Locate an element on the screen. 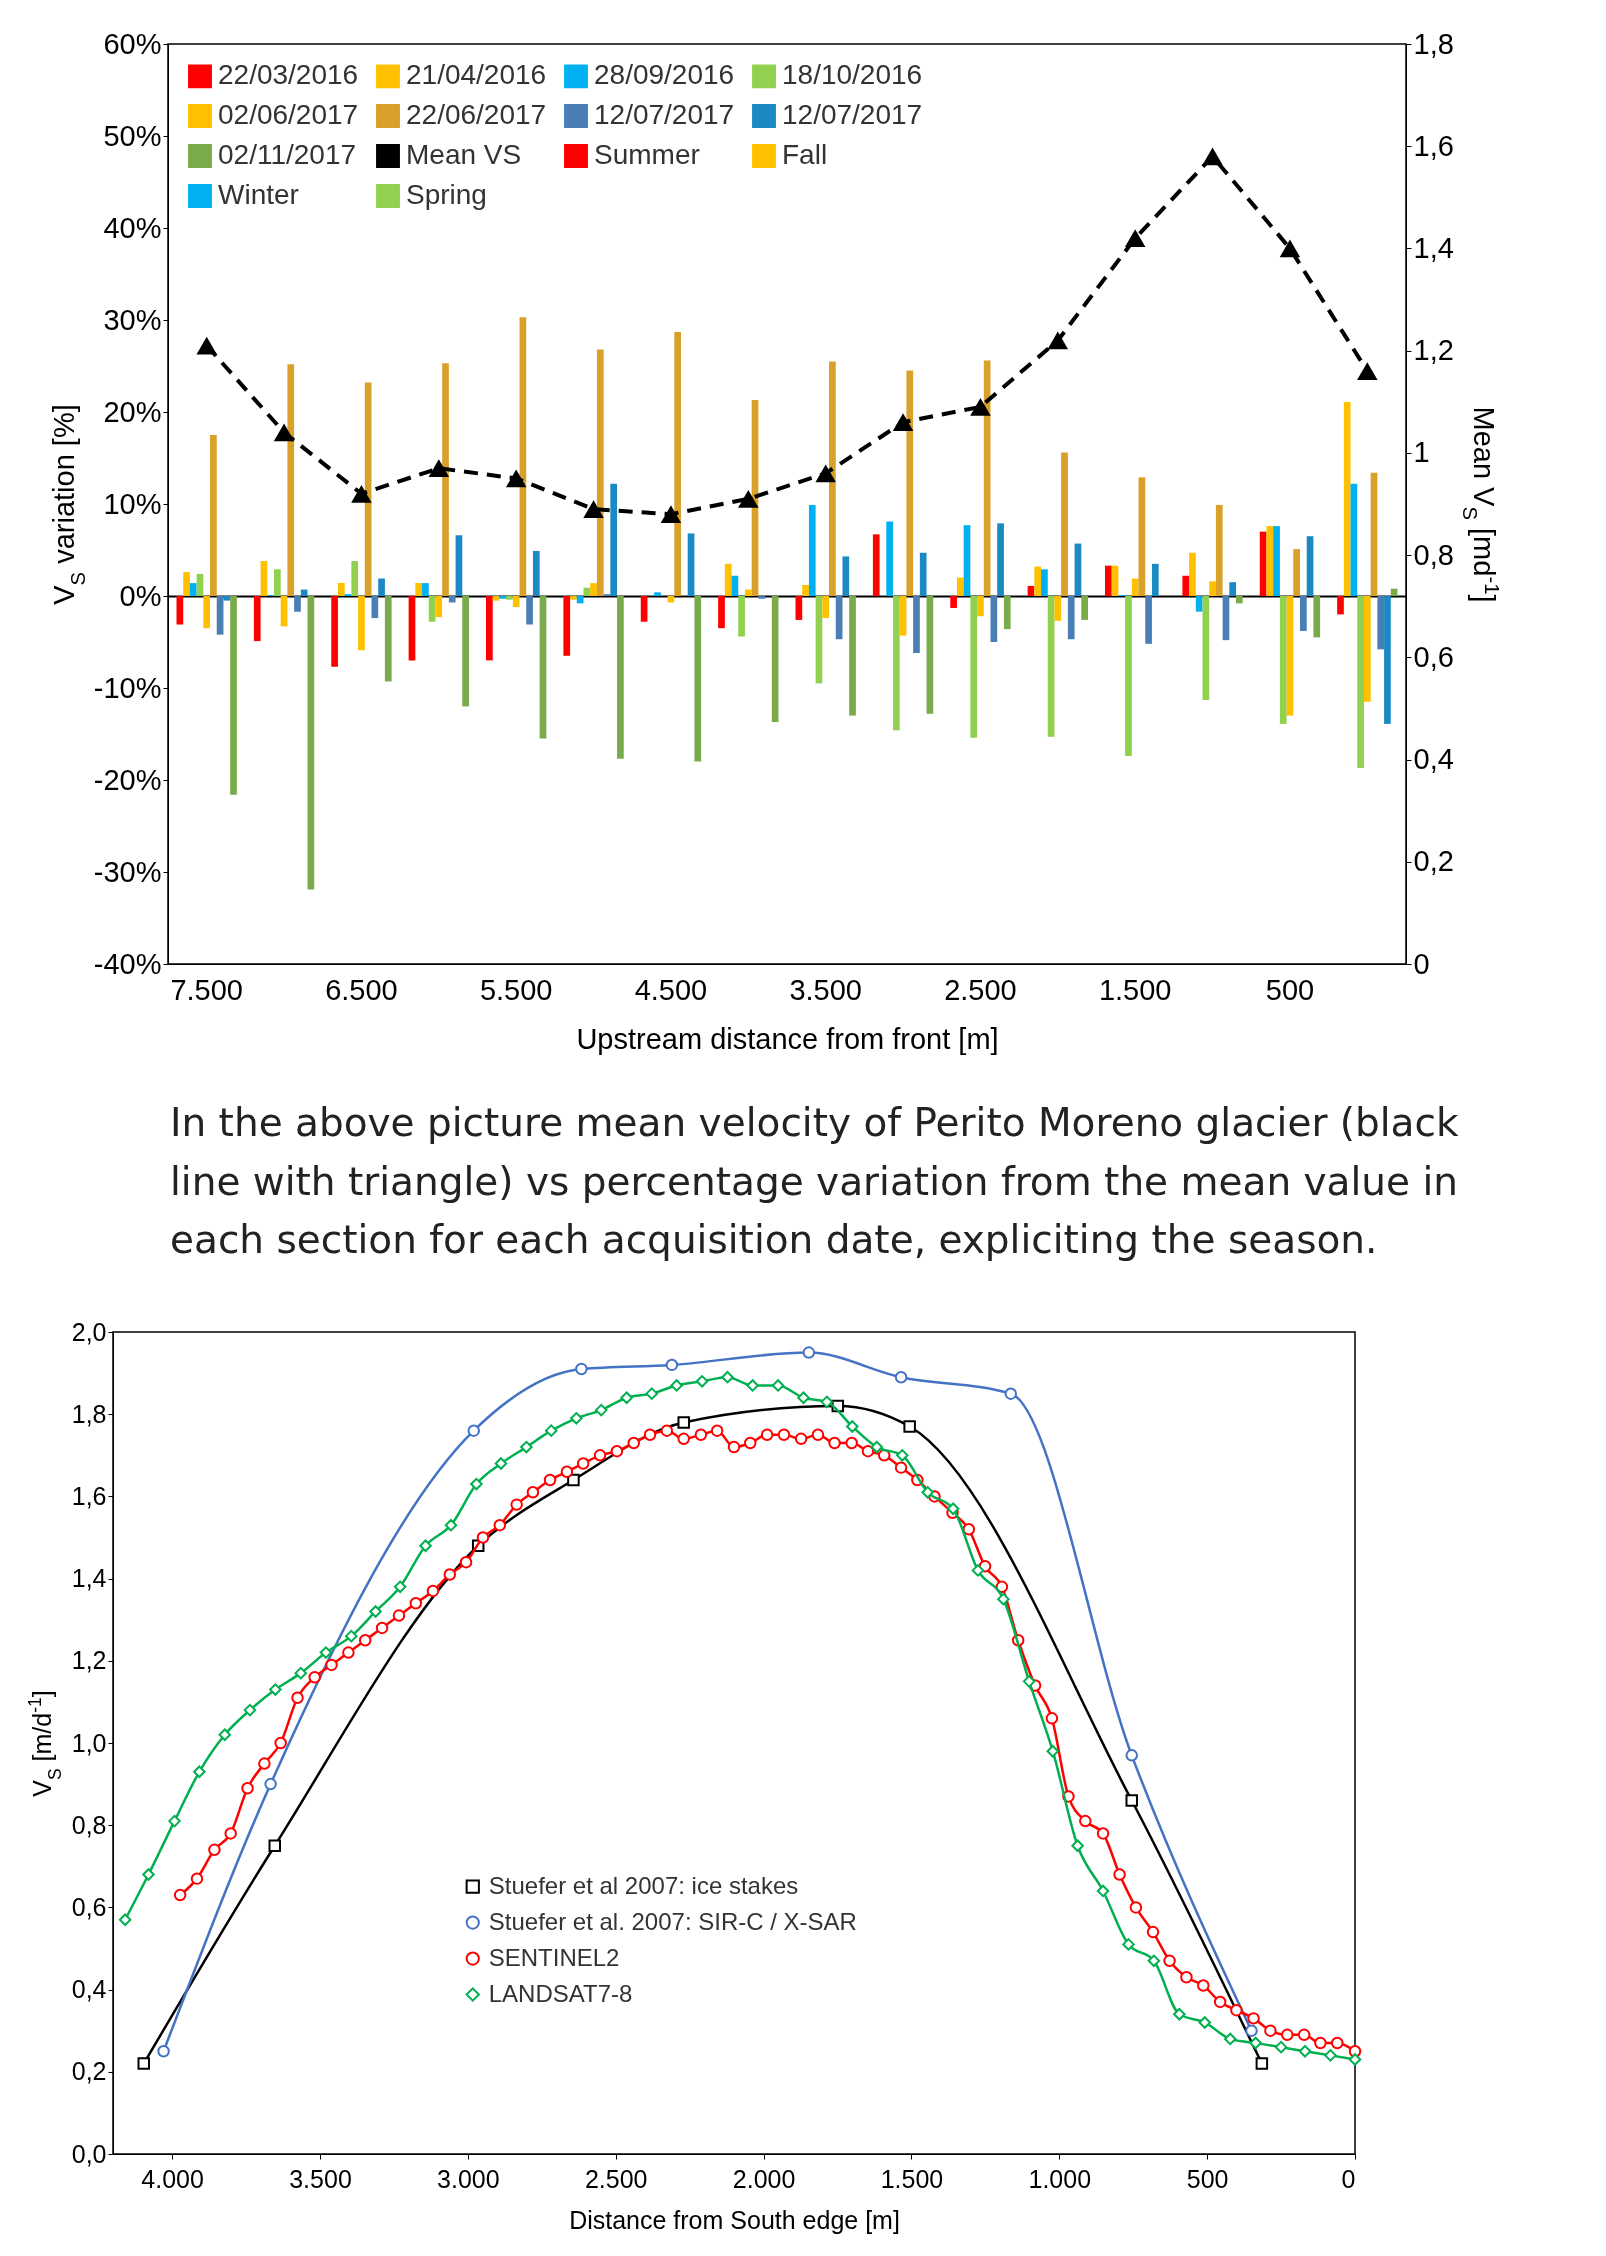 The width and height of the screenshot is (1606, 2256). y2-tick-label: 0 is located at coordinates (1421, 963).